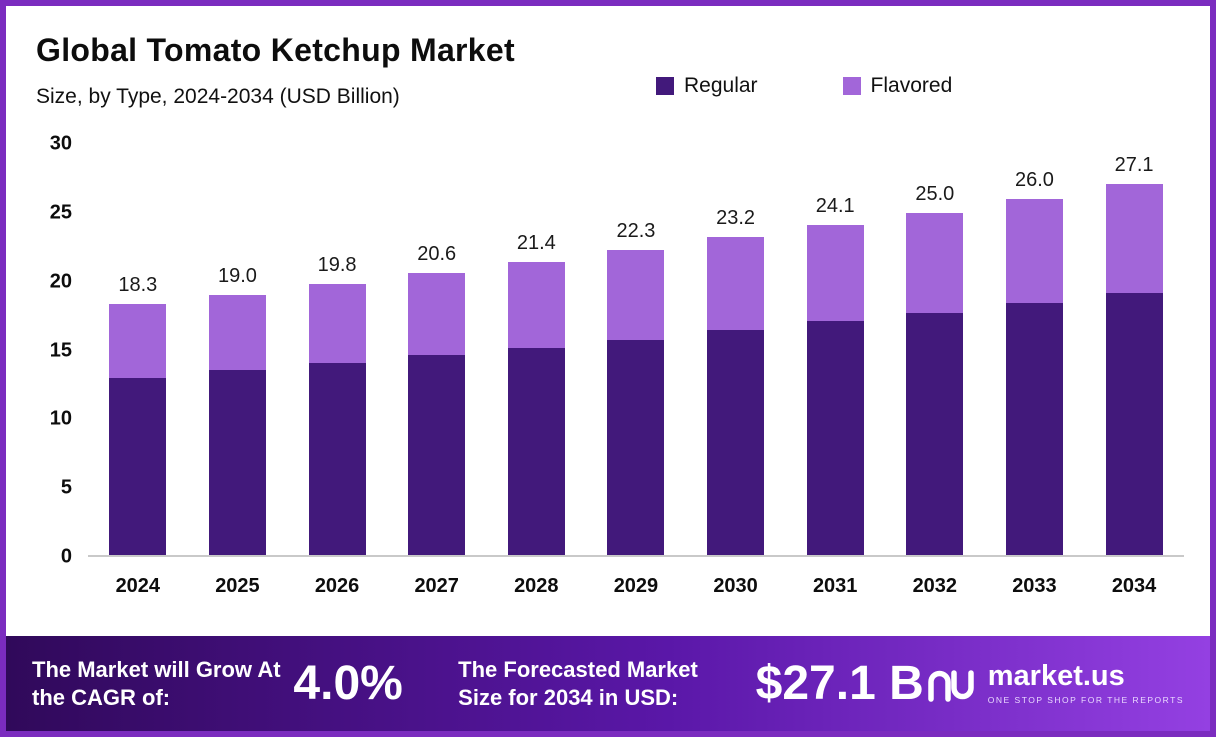 The height and width of the screenshot is (737, 1216). Describe the element at coordinates (536, 242) in the screenshot. I see `bar-total-label: 21.4` at that location.